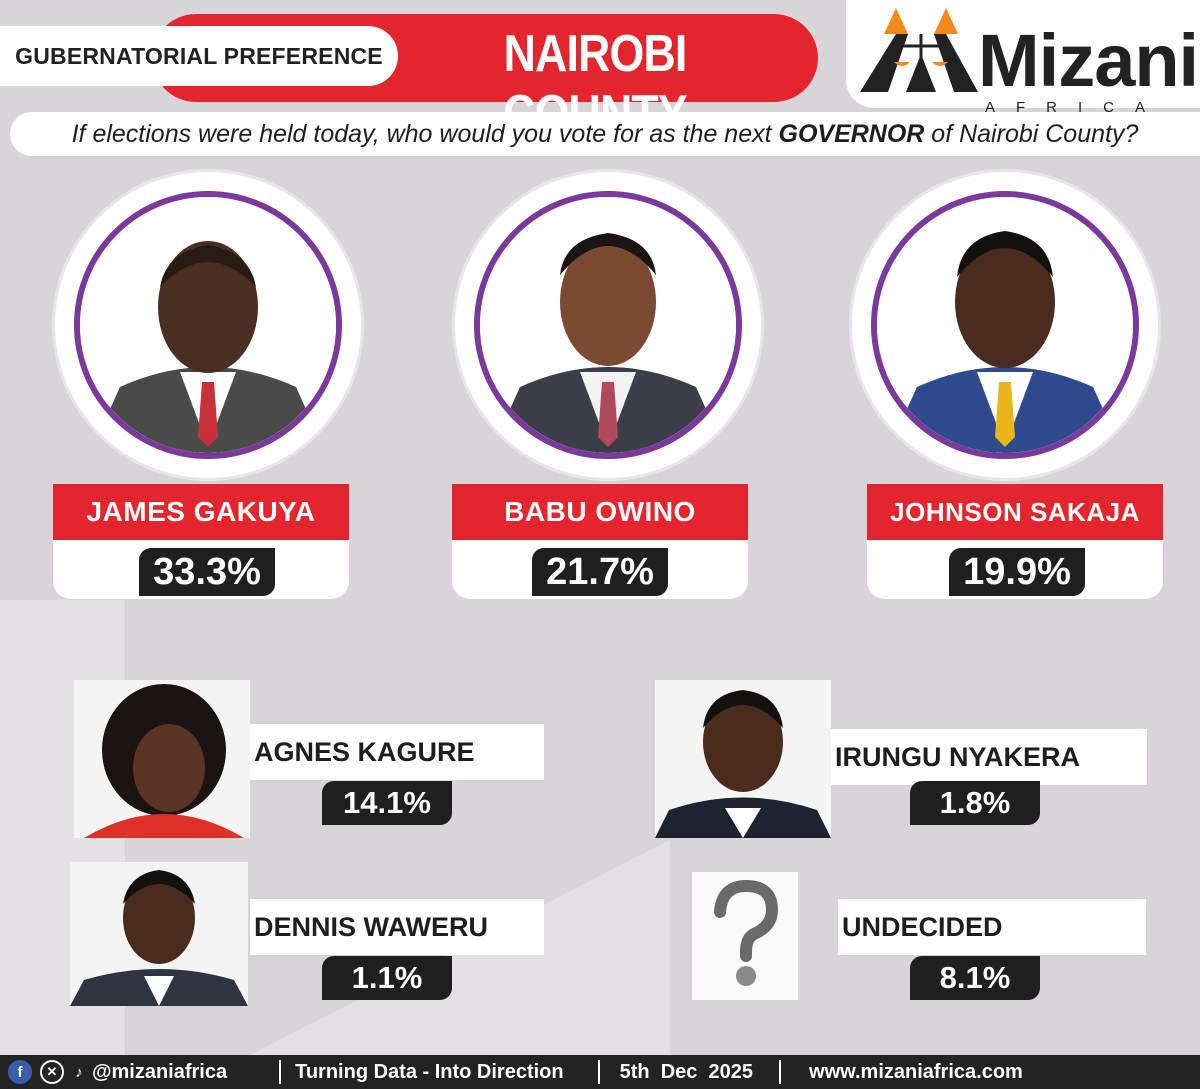 This screenshot has height=1089, width=1200. Describe the element at coordinates (686, 1071) in the screenshot. I see `footer-date: 5th Dec 2025` at that location.